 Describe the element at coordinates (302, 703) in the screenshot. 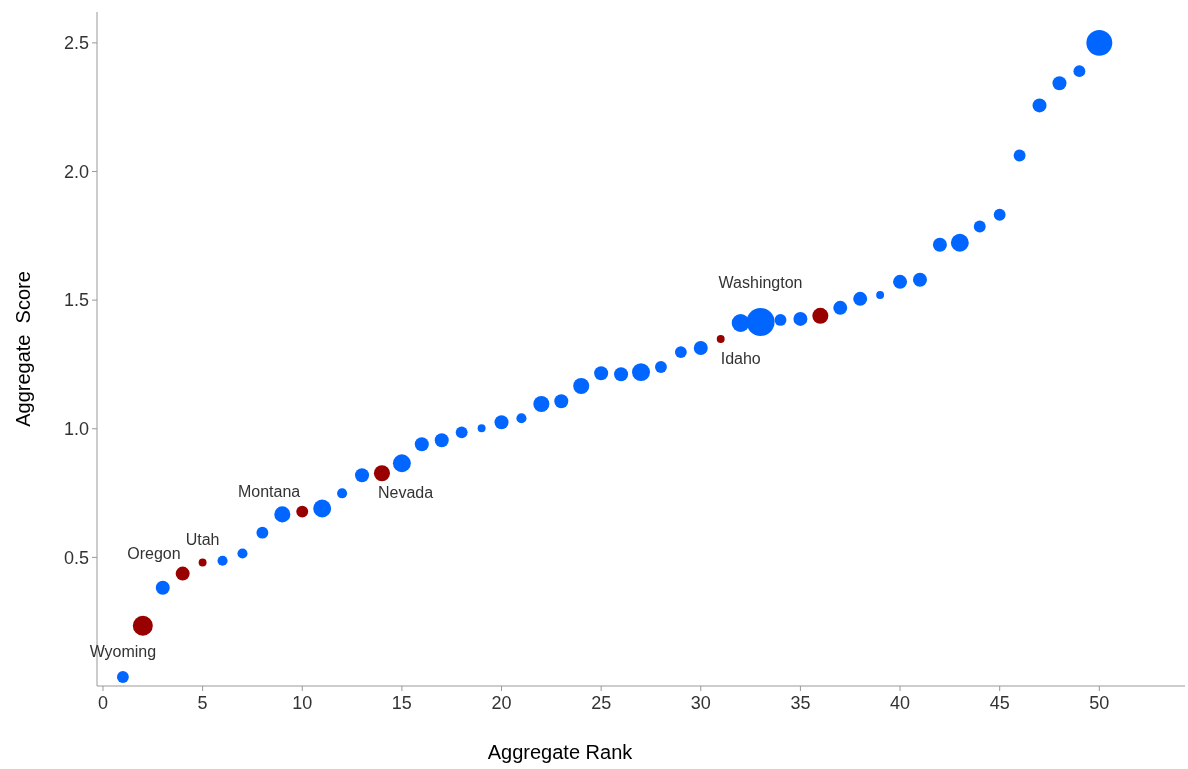

I see `x-tick-label: 10` at that location.